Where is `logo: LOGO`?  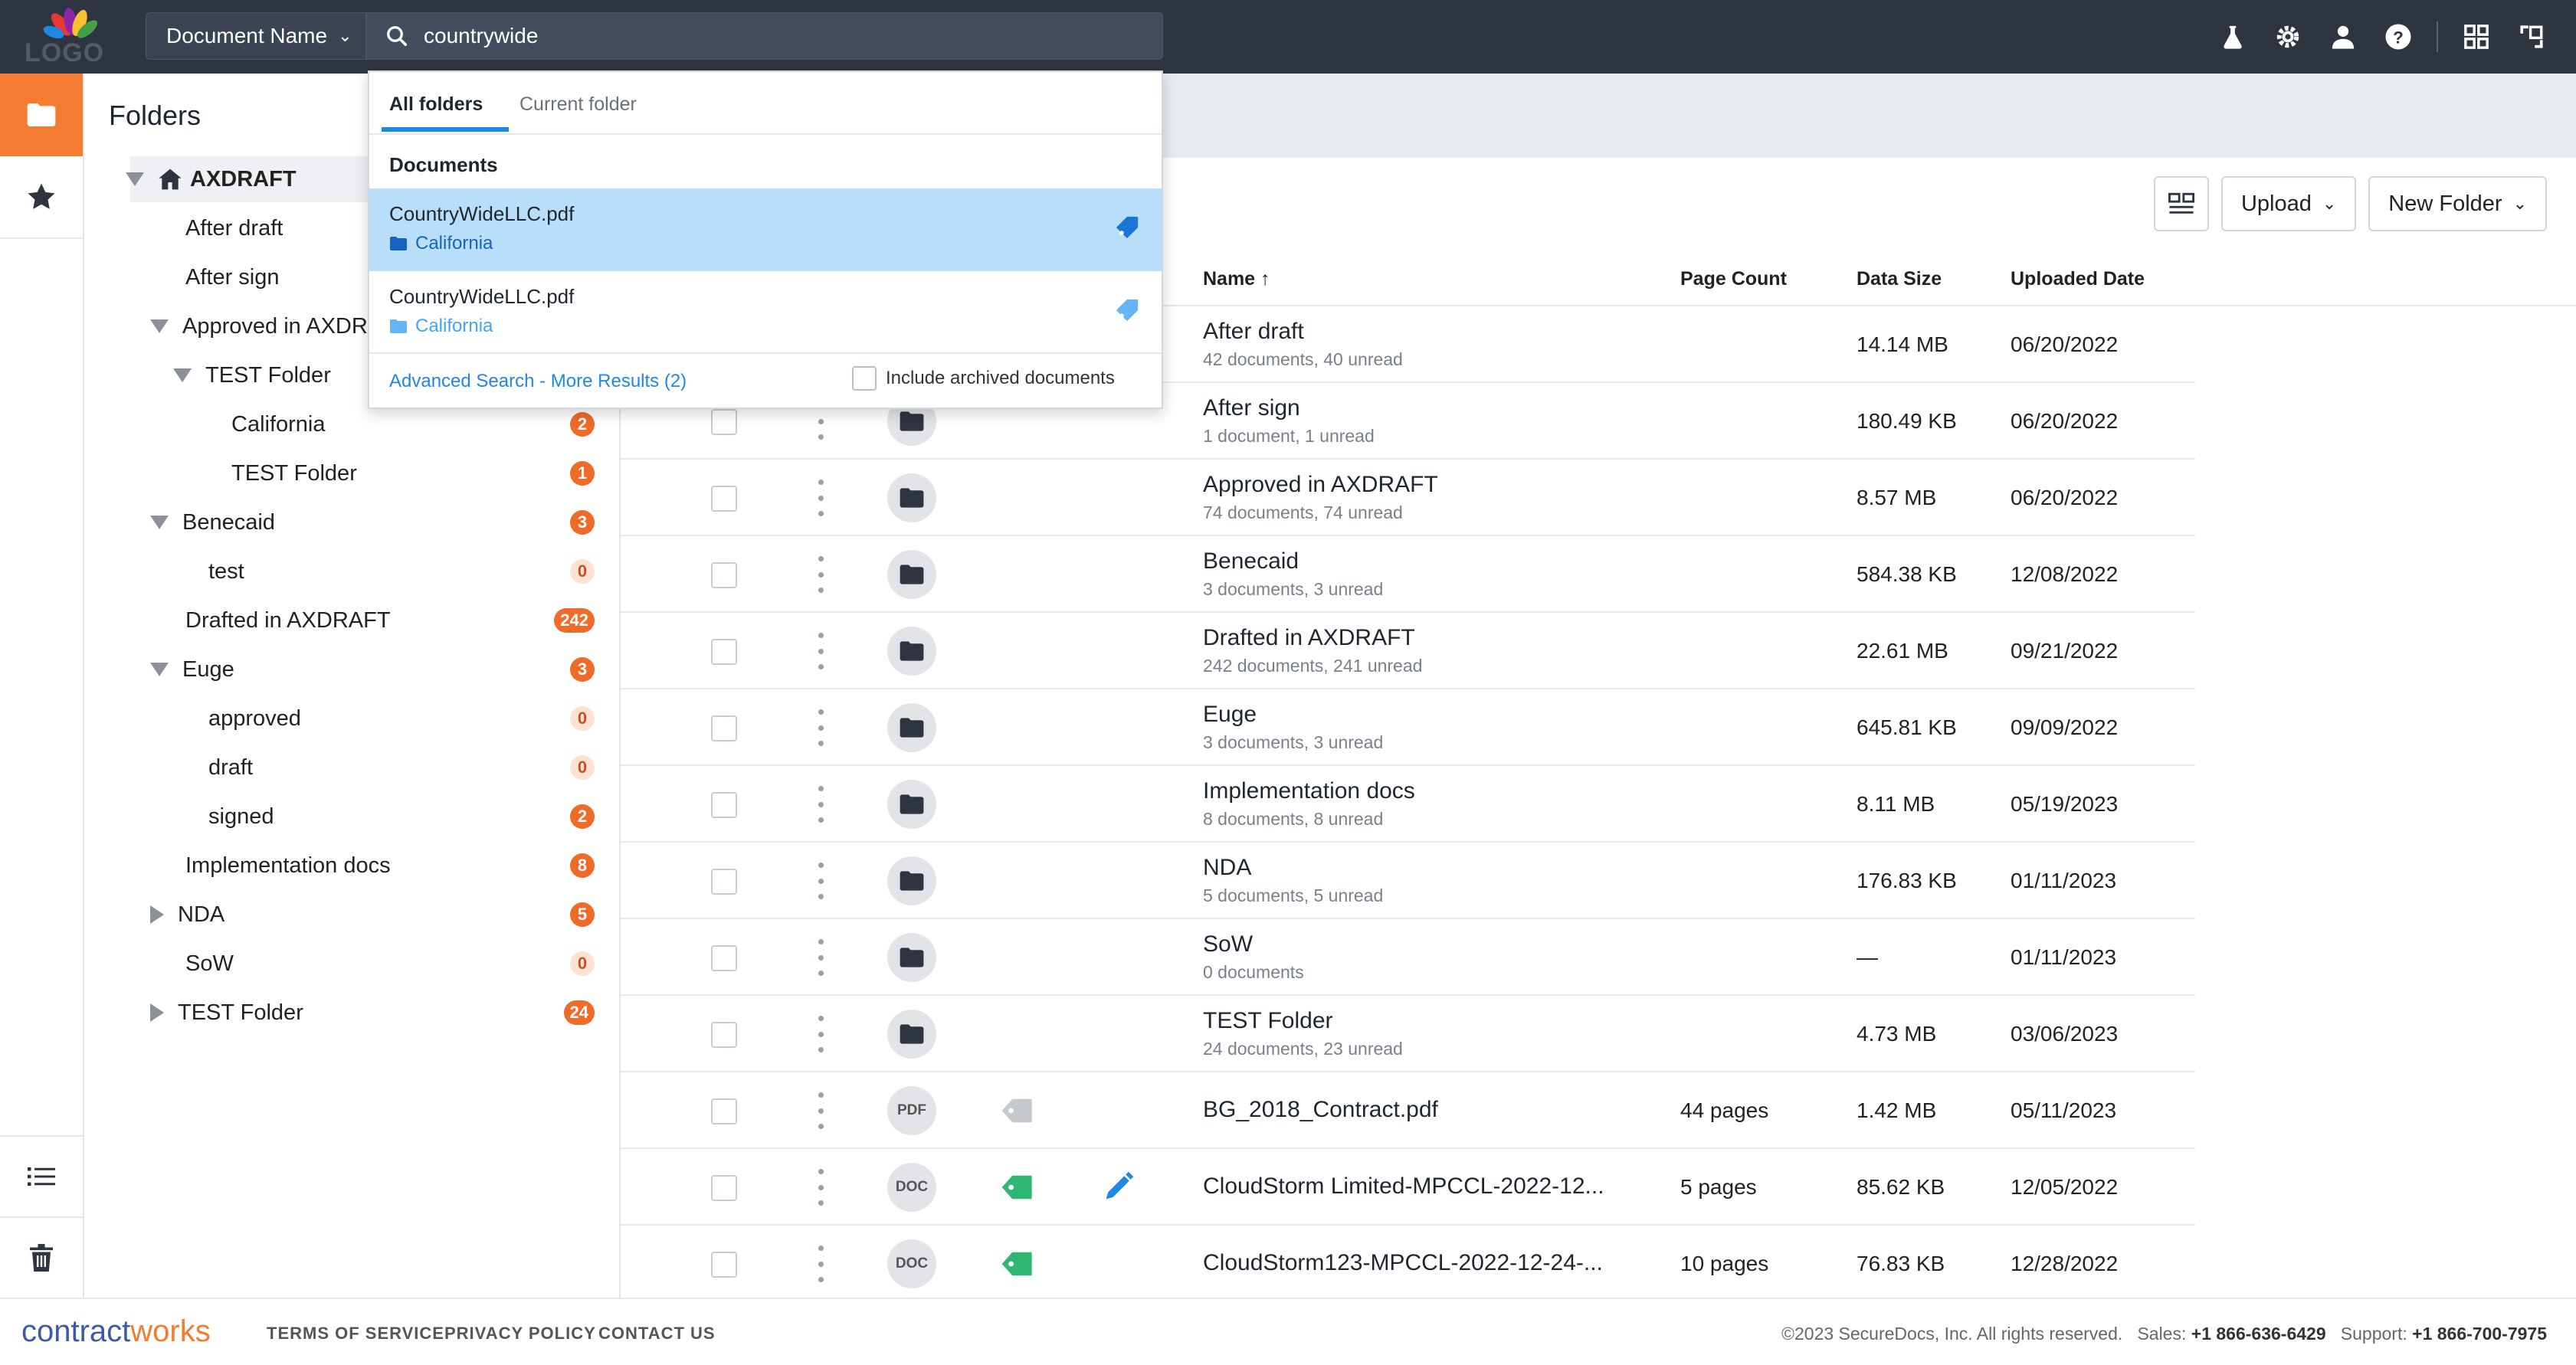 logo: LOGO is located at coordinates (72, 37).